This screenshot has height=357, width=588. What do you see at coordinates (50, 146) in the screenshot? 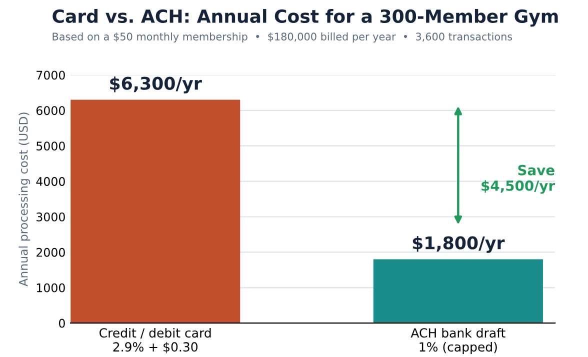
I see `y-tick-label: 5000` at bounding box center [50, 146].